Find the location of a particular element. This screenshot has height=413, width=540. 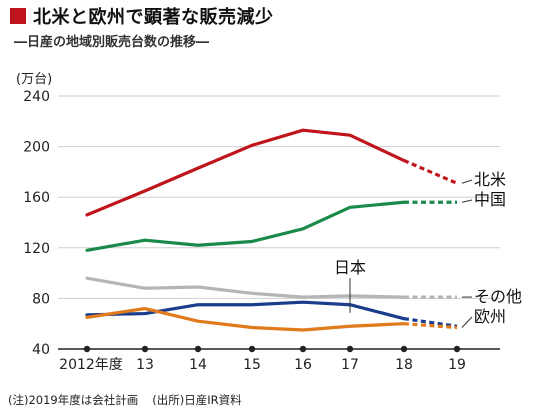

chart-subtitle: ―日産の地域別販売台数の推移― is located at coordinates (112, 42).